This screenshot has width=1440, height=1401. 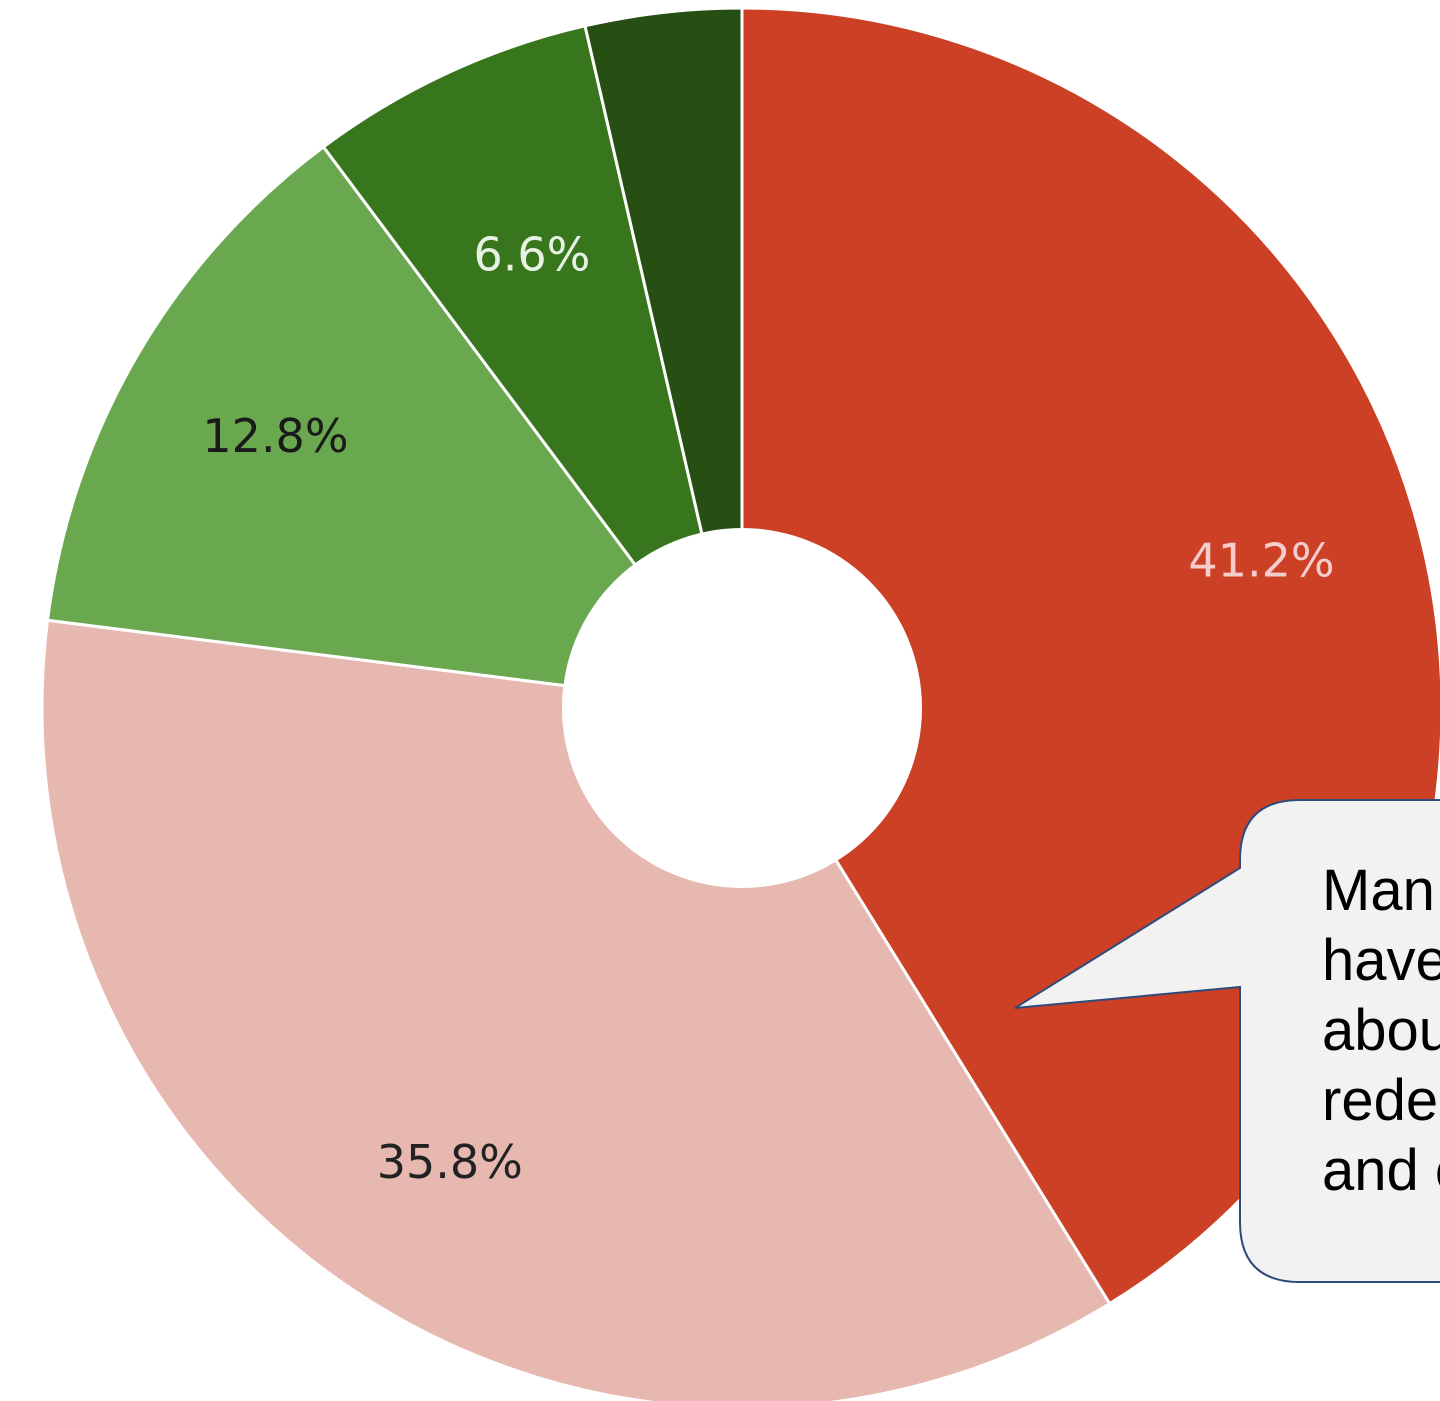 What do you see at coordinates (742, 708) in the screenshot?
I see `donut-hole` at bounding box center [742, 708].